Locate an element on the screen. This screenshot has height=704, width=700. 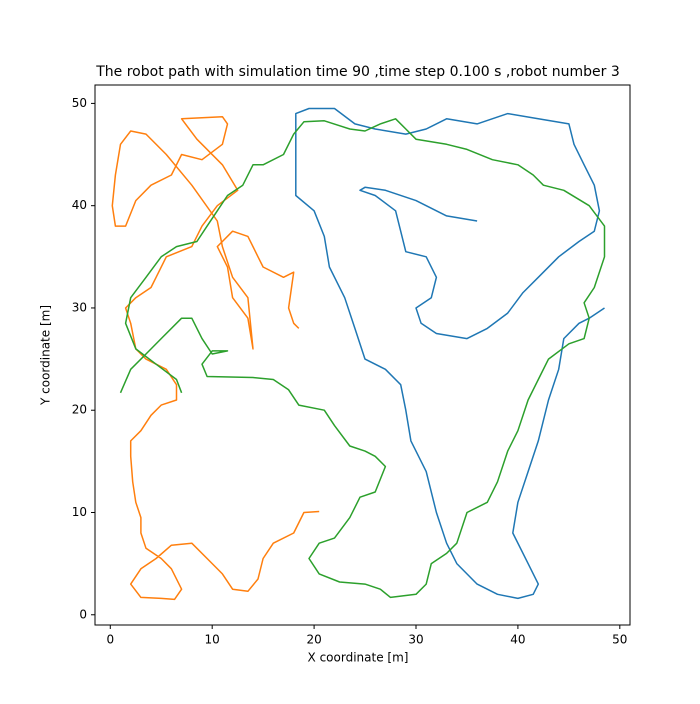
x-tick-label: 0 is located at coordinates (110, 640).